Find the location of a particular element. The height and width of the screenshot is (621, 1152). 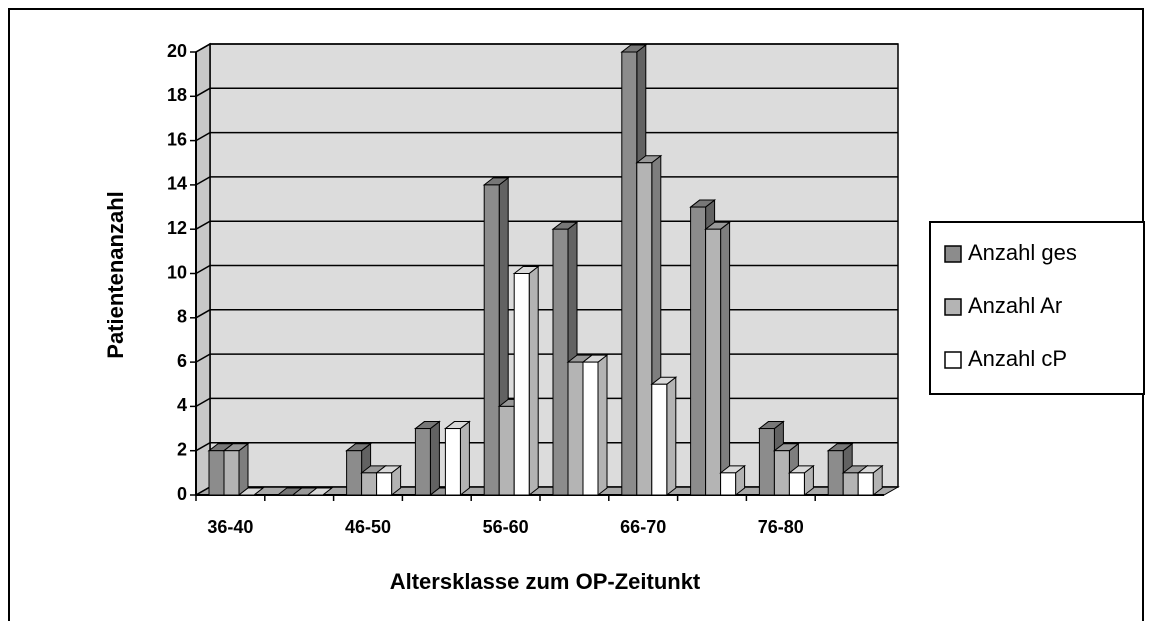

x-axis-title: Altersklasse zum OP-Zeitunkt is located at coordinates (545, 581).